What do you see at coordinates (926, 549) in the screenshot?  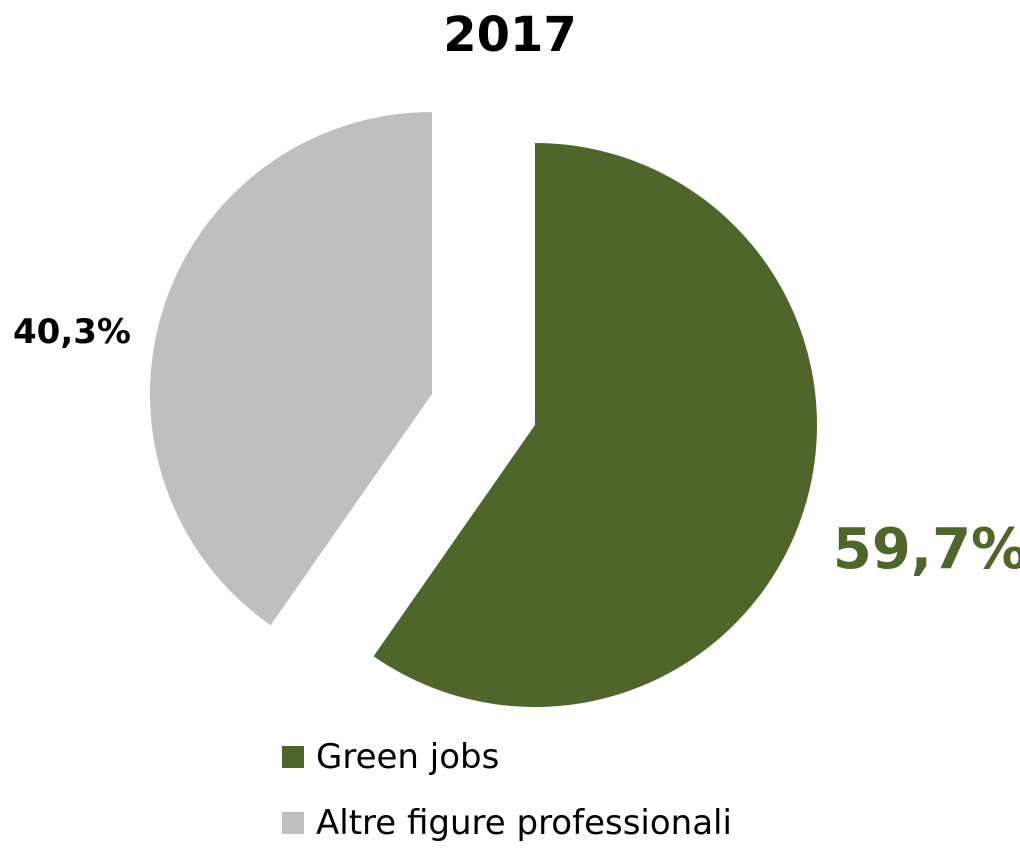 I see `data-label-green-jobs: 59,7%` at bounding box center [926, 549].